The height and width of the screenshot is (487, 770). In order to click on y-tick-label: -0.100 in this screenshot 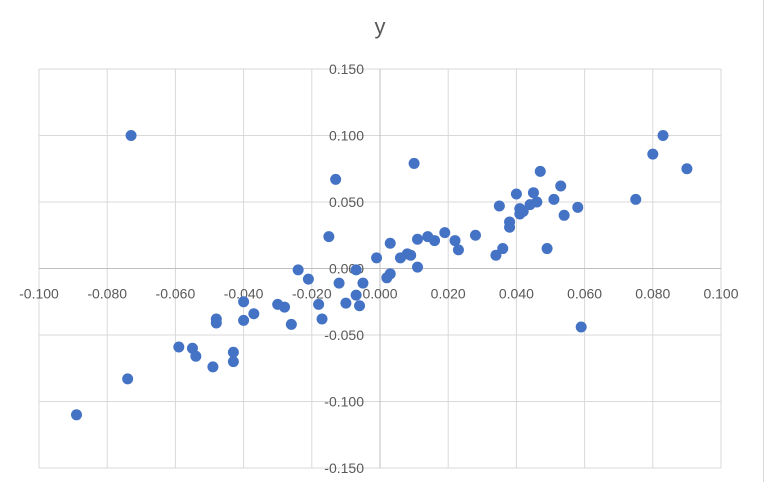, I will do `click(344, 402)`.